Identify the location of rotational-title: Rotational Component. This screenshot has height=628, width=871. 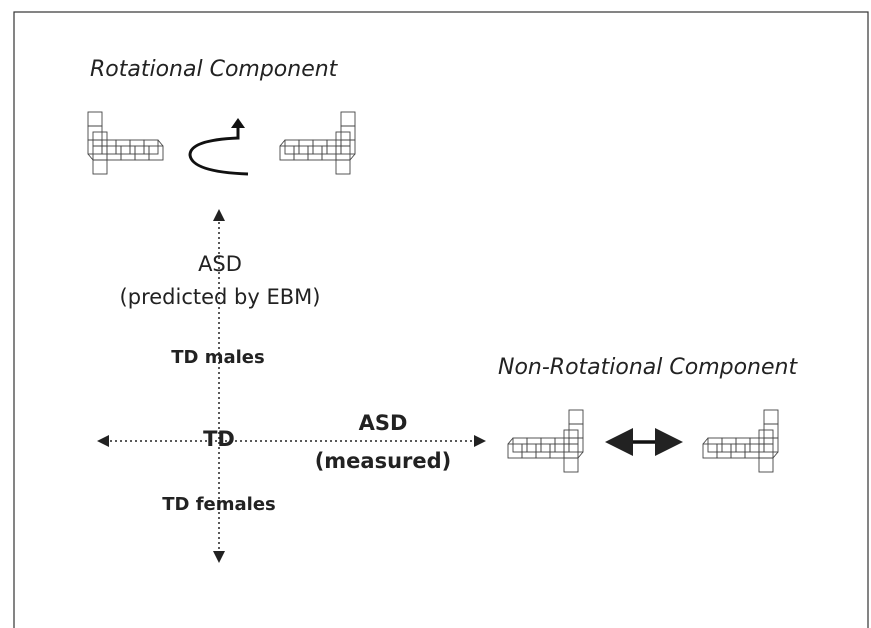
(214, 69).